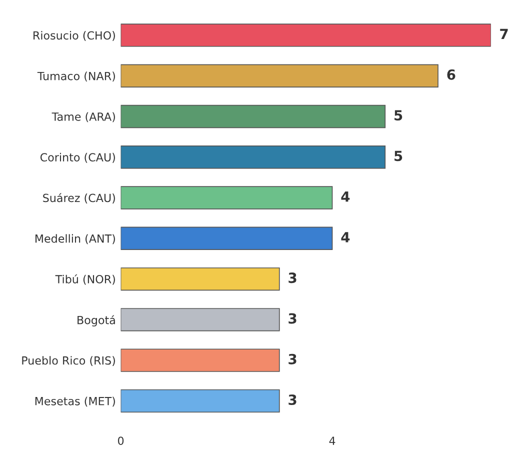 This screenshot has width=514, height=464. I want to click on y-tick-label: Pueblo Rico (RIS), so click(68, 361).